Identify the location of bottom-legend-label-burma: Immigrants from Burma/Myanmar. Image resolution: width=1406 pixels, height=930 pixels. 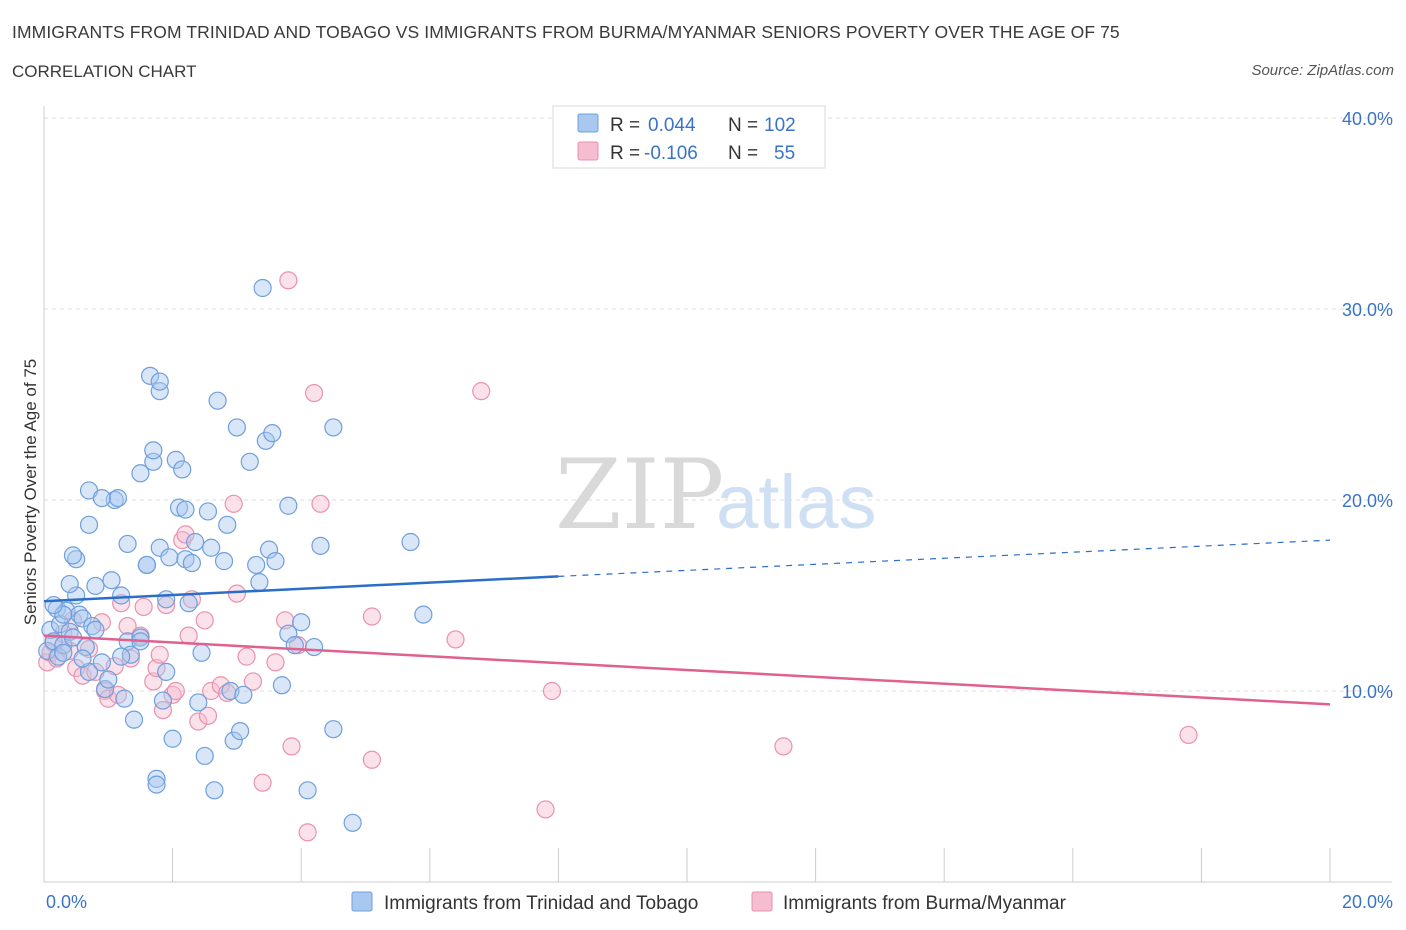
(925, 903).